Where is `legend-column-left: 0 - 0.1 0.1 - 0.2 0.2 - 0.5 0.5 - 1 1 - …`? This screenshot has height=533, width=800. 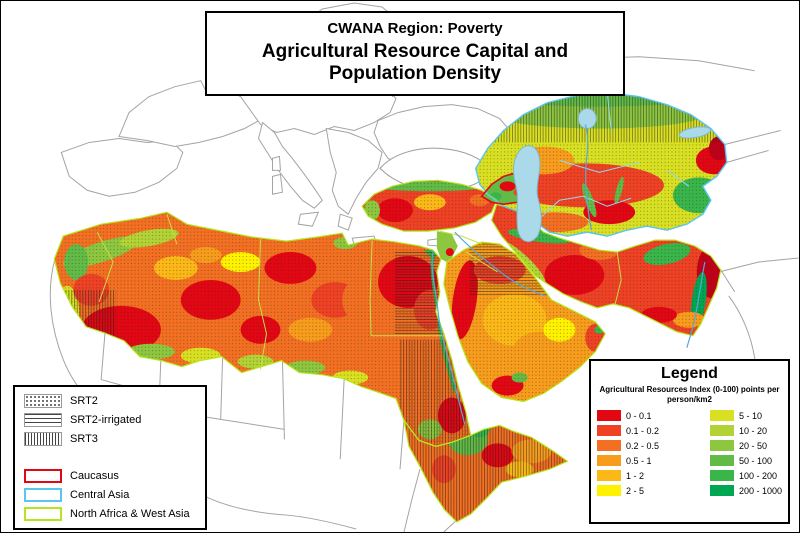 legend-column-left: 0 - 0.1 0.1 - 0.2 0.2 - 0.5 0.5 - 1 1 - … is located at coordinates (628, 453).